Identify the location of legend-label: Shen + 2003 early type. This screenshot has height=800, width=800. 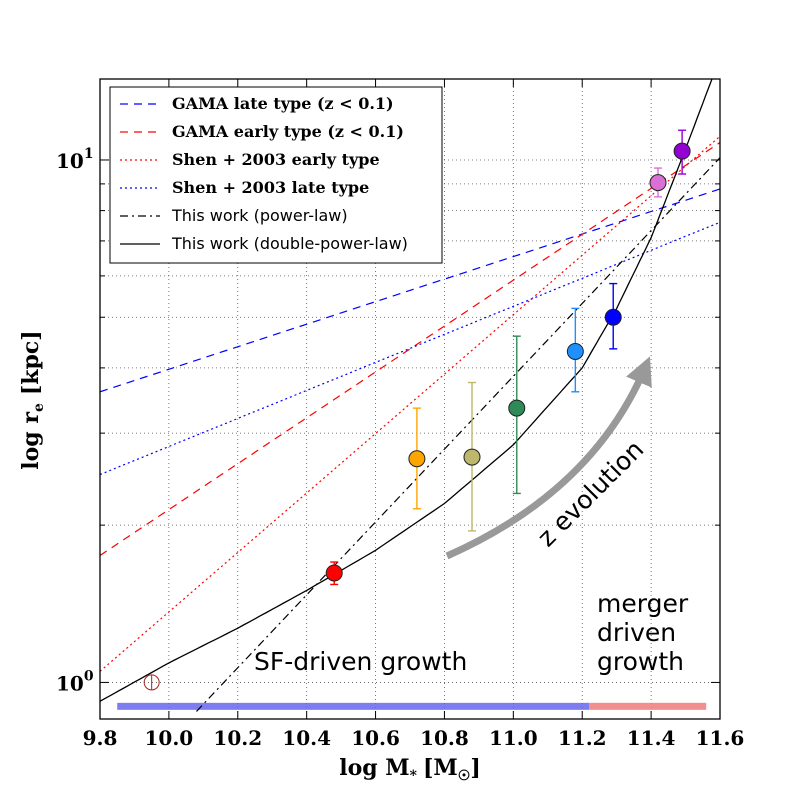
(276, 159).